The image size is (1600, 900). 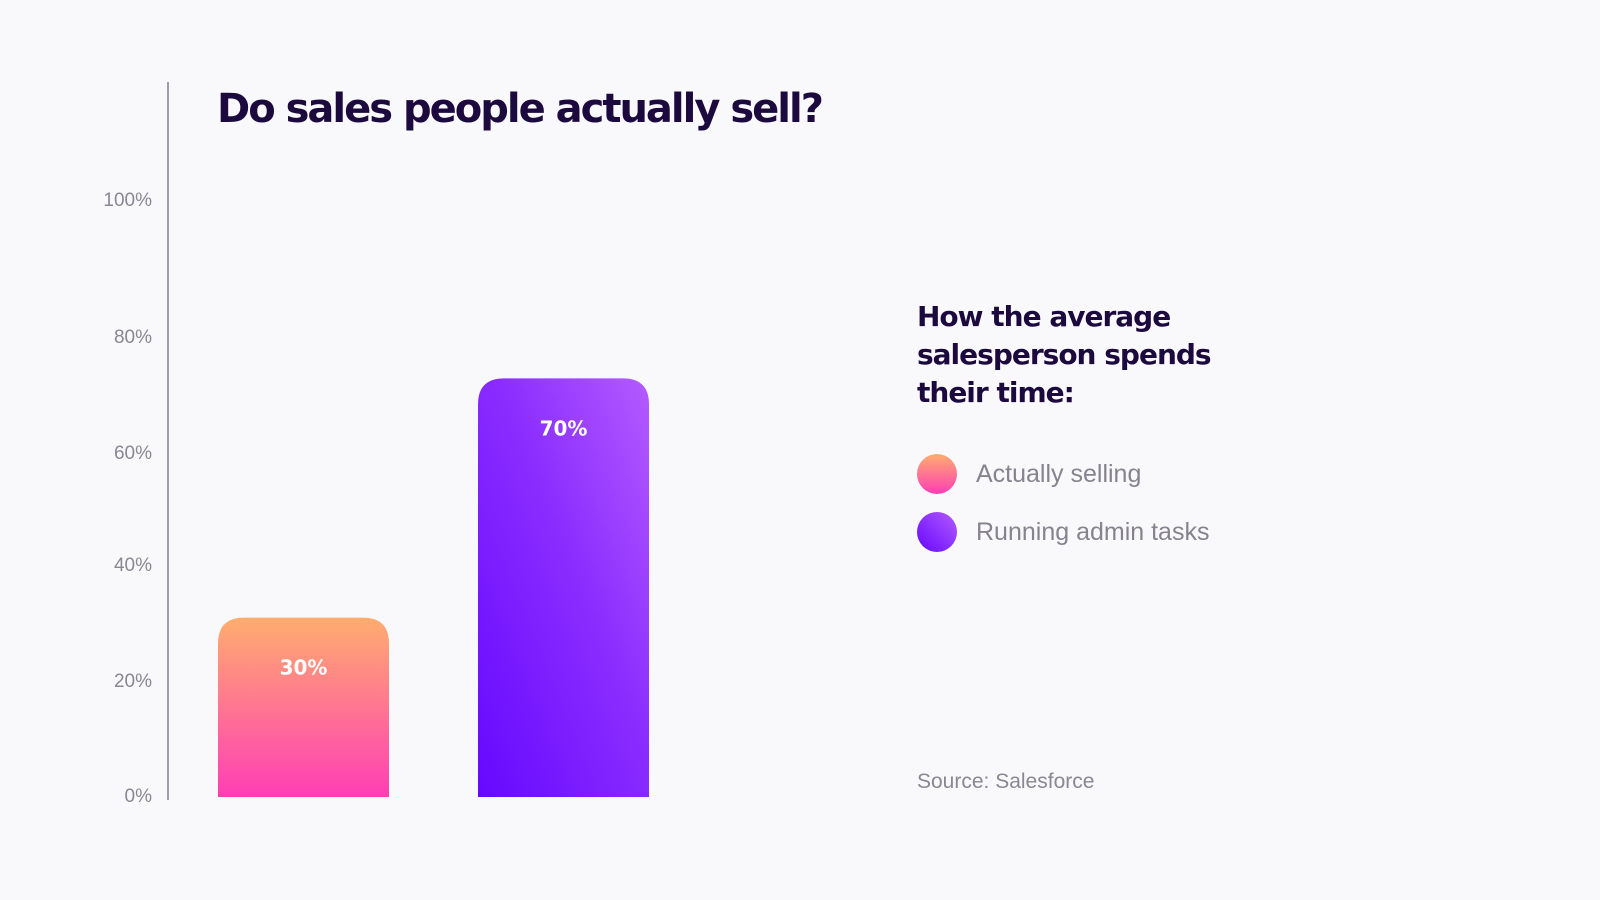 I want to click on legend-item-running-admin-tasks: Running admin tasks, so click(x=1097, y=532).